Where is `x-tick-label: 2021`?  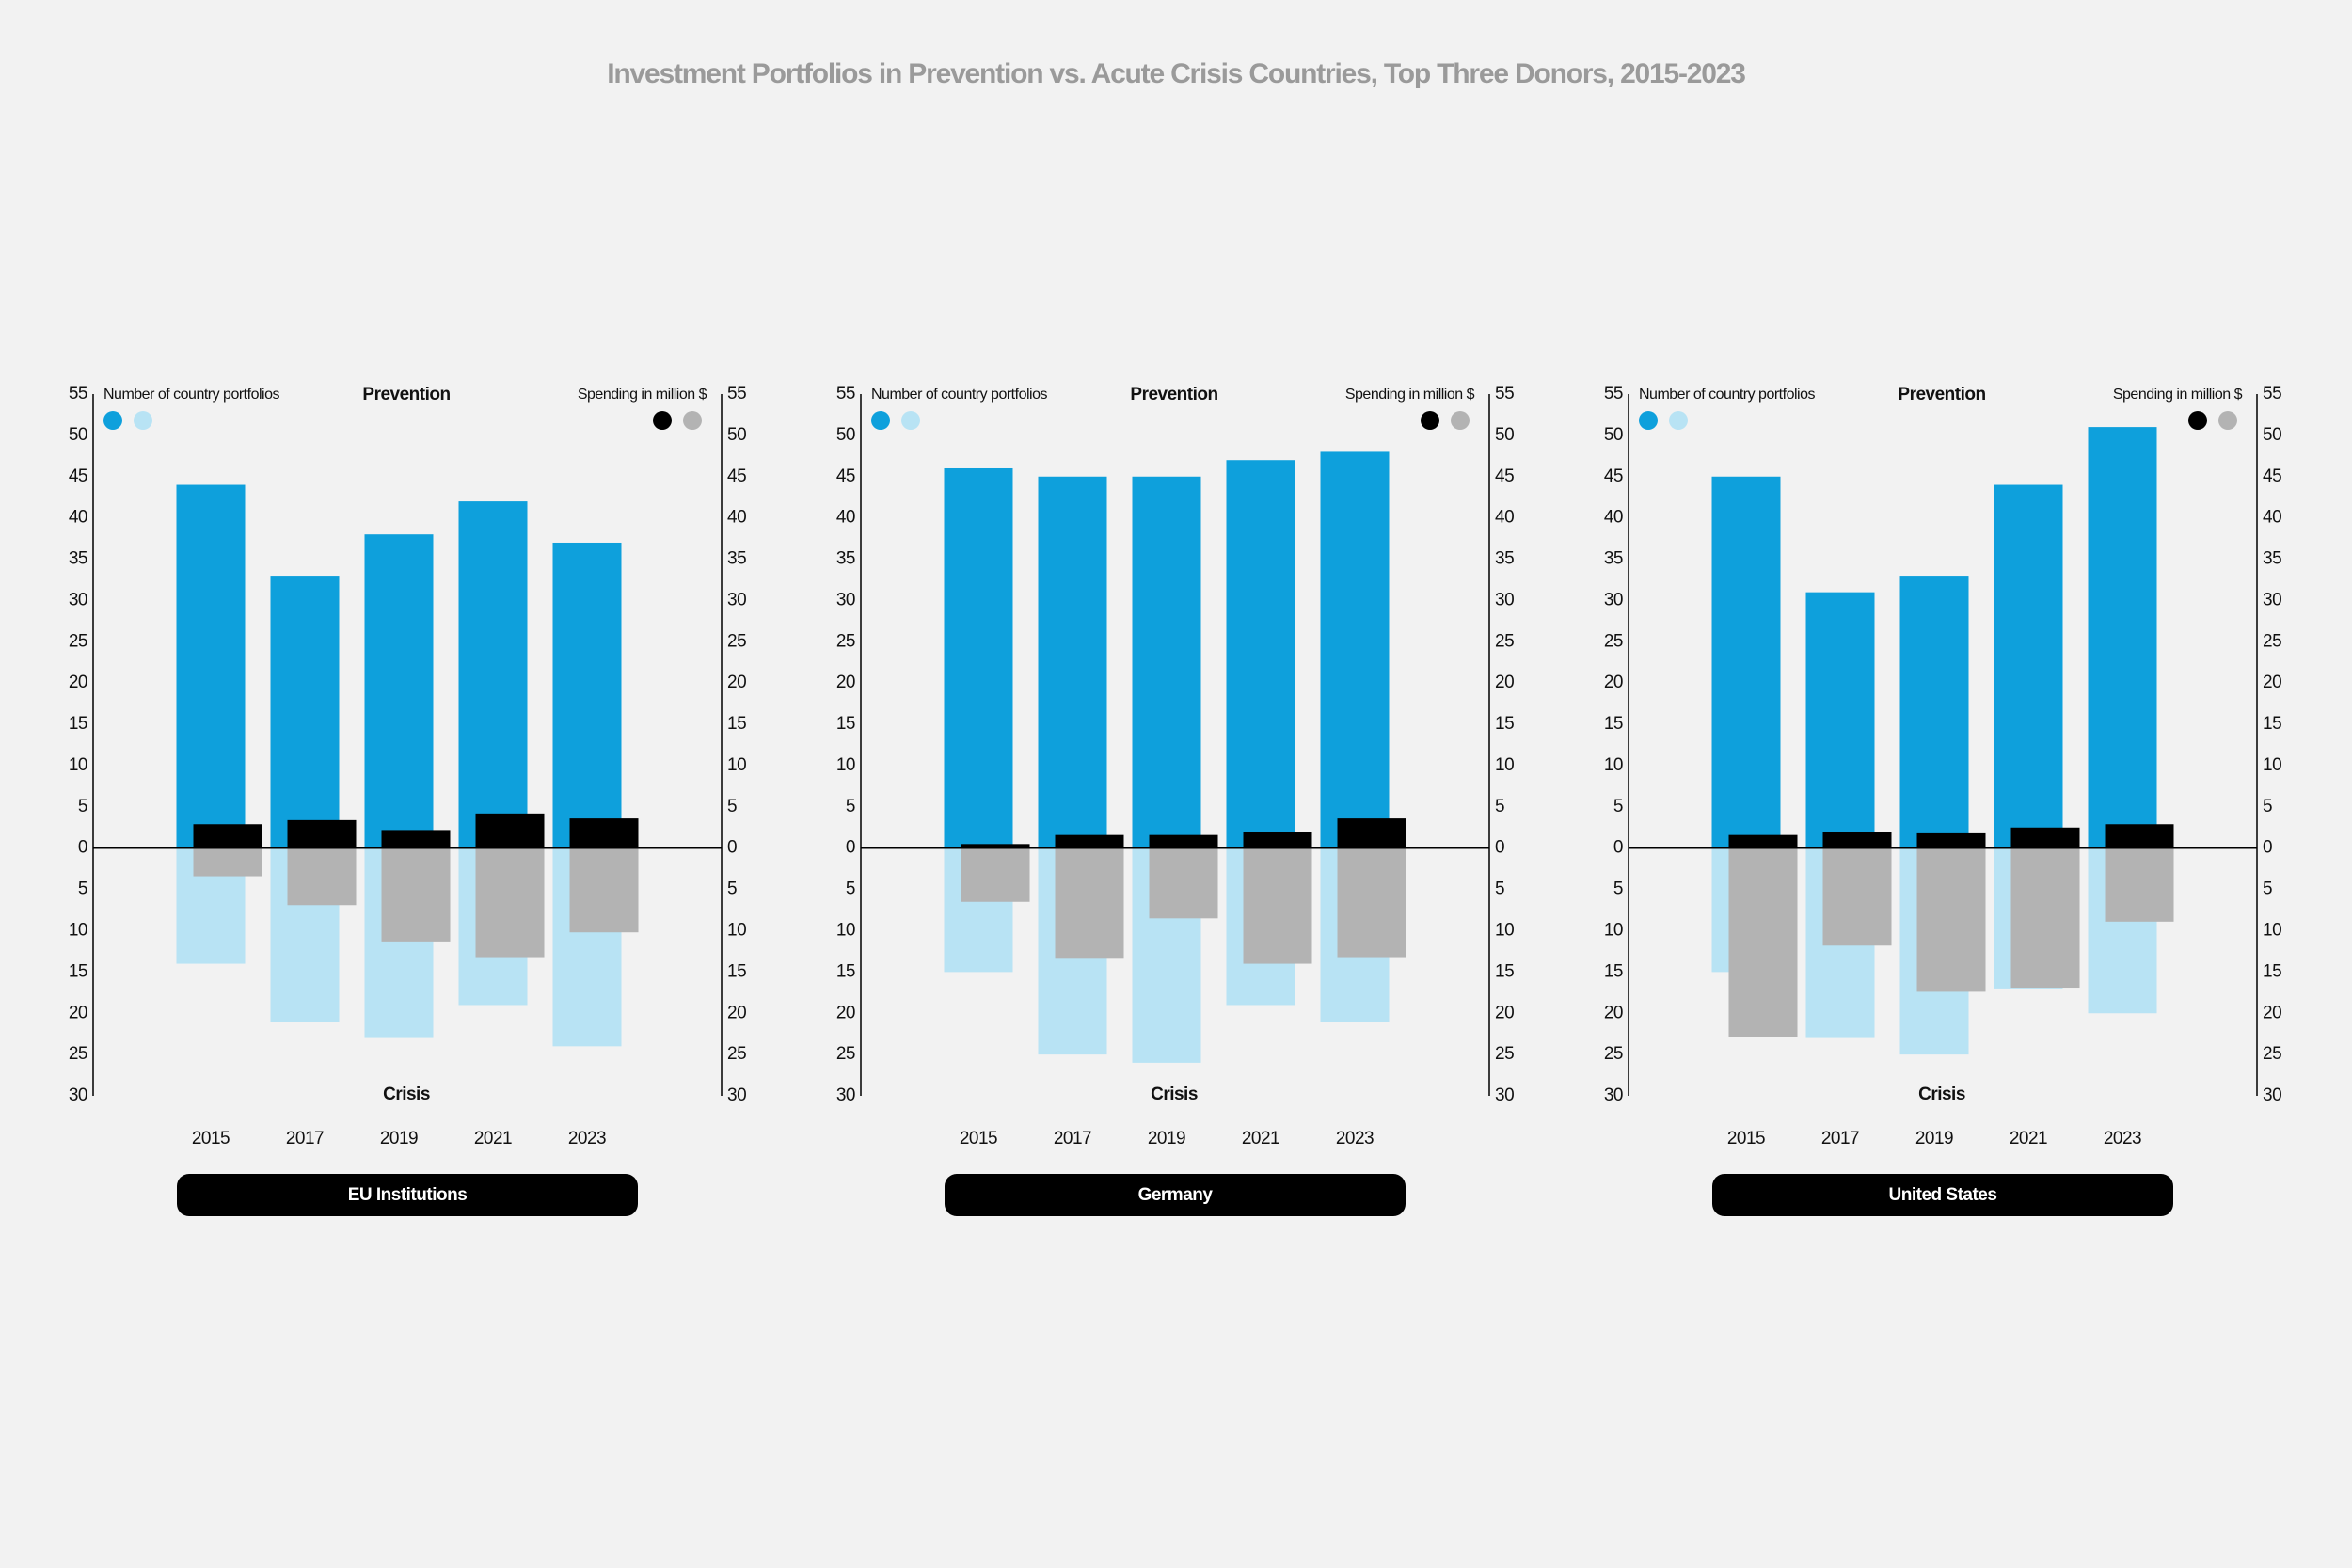 x-tick-label: 2021 is located at coordinates (1260, 1138).